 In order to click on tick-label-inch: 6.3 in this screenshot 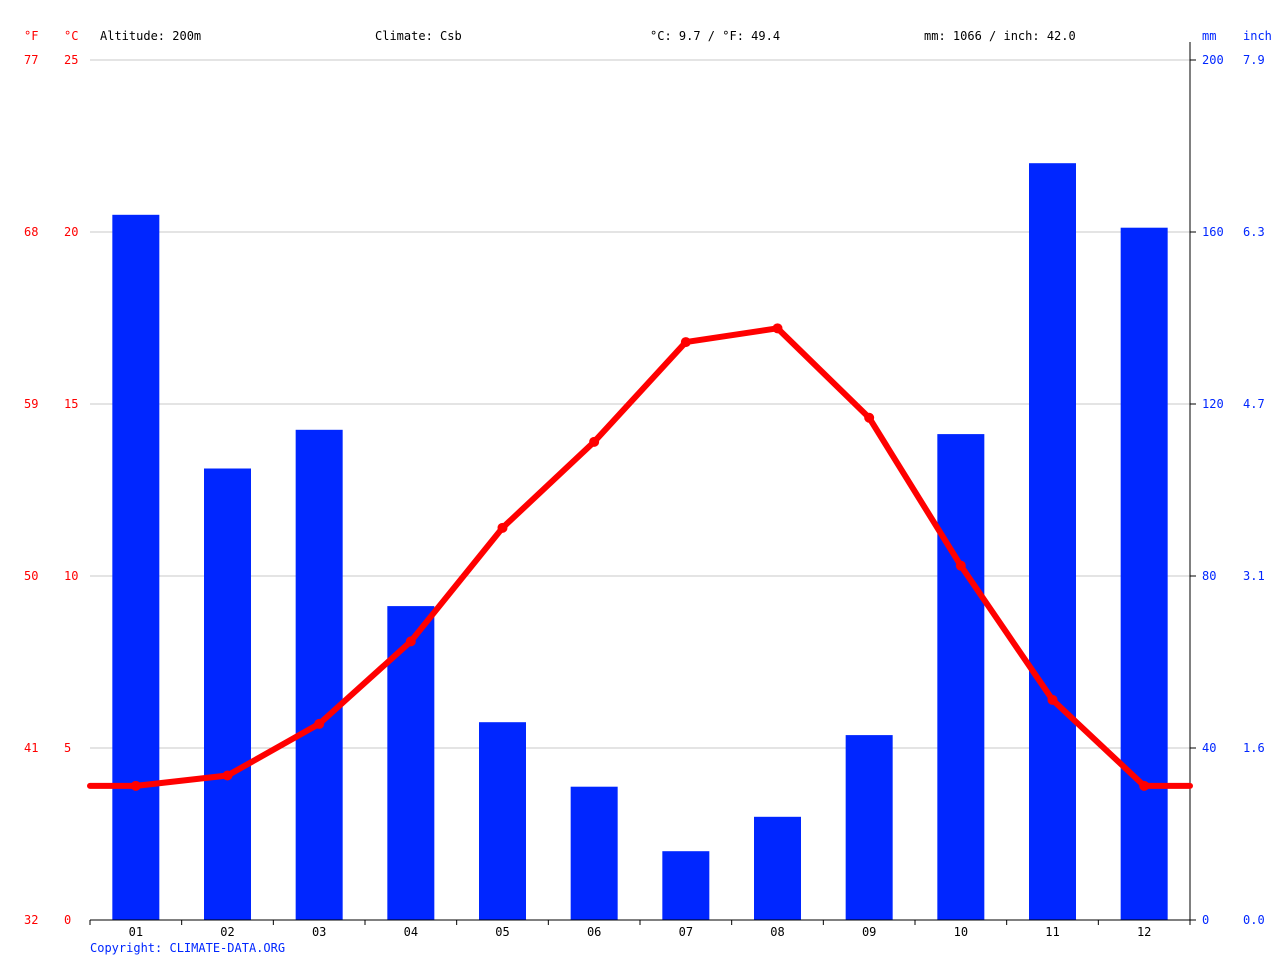, I will do `click(1254, 232)`.